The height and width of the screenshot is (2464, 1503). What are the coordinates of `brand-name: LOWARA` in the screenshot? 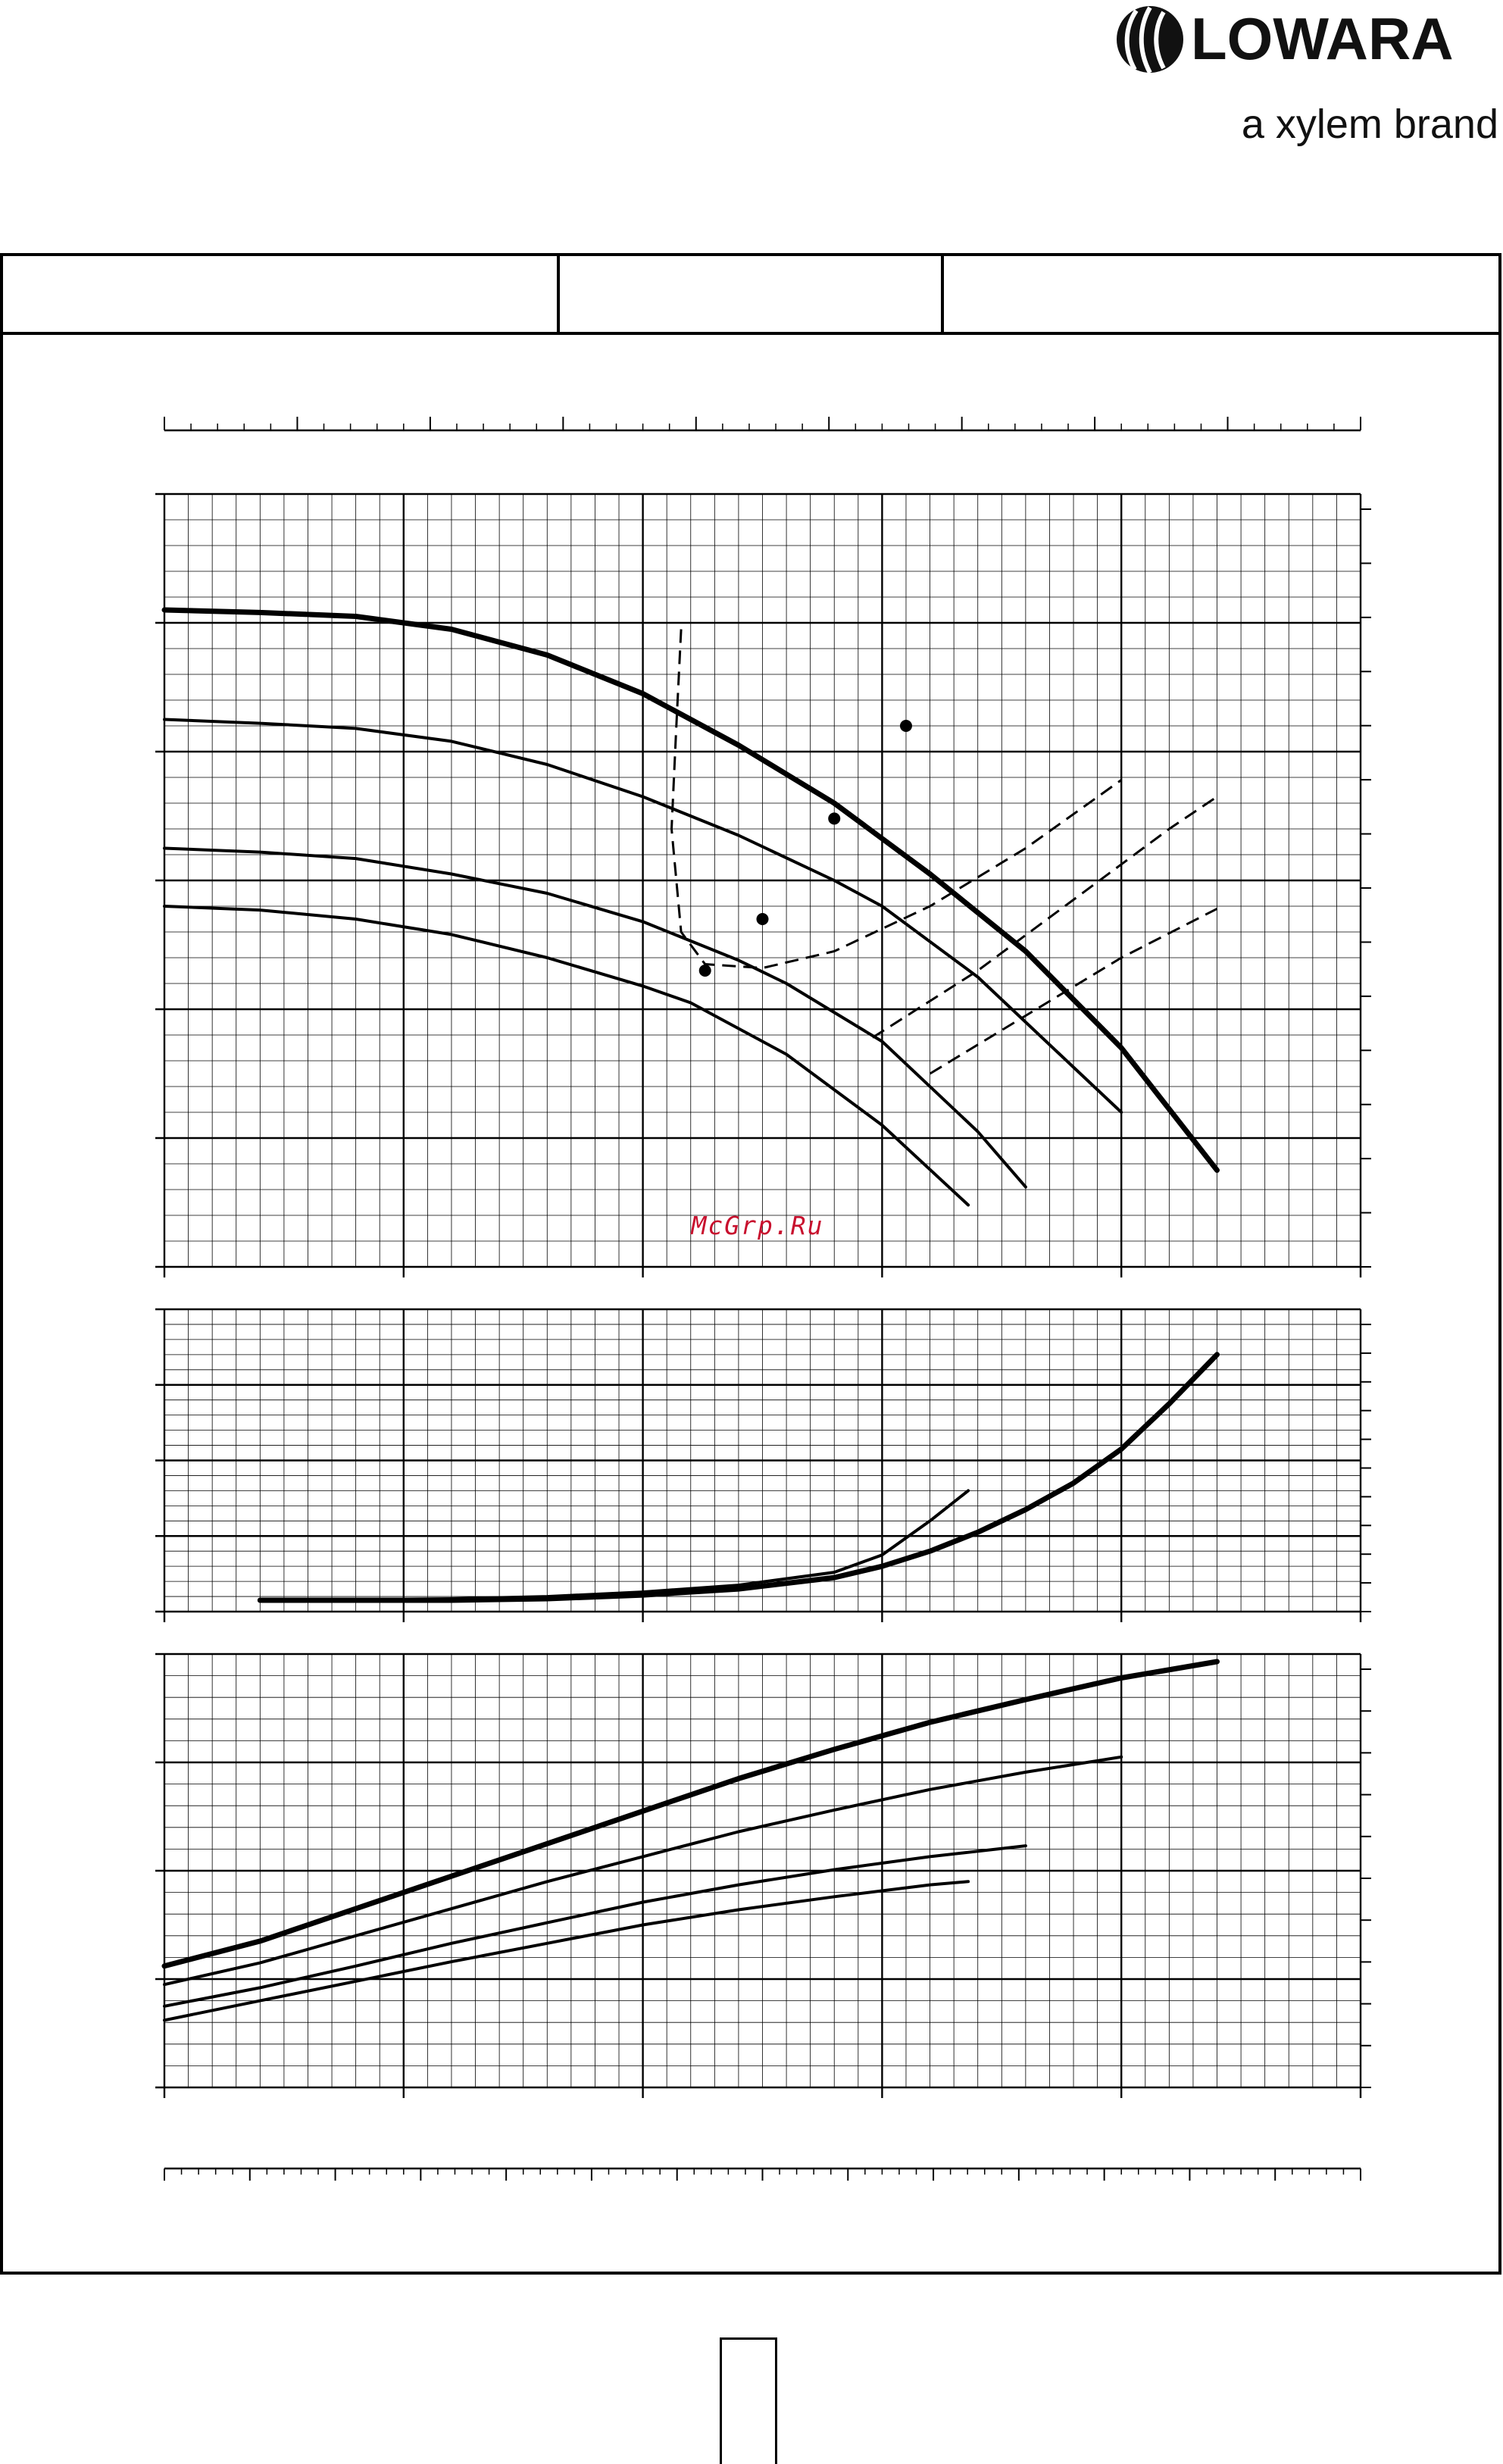 It's located at (1322, 38).